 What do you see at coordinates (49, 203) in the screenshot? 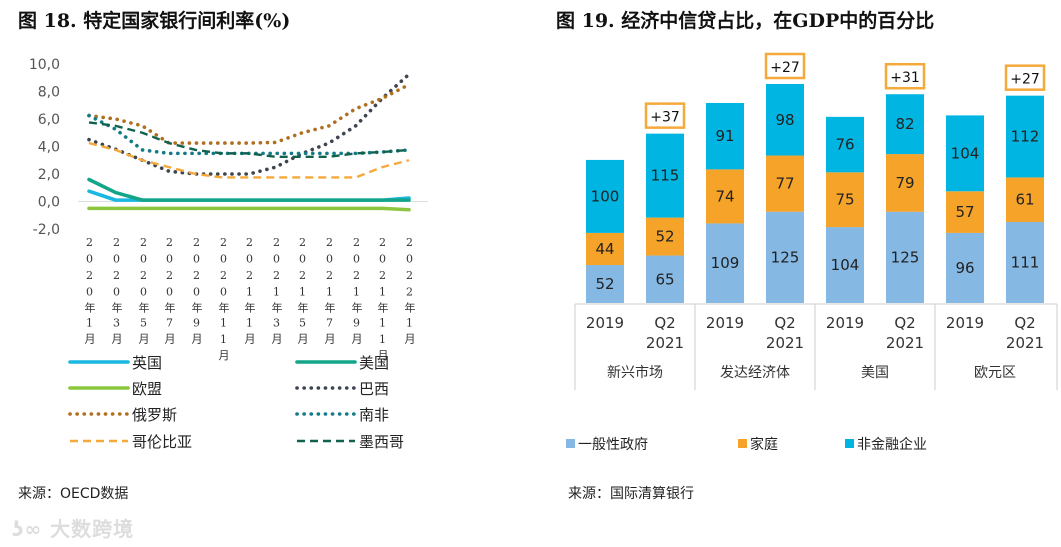
I see `y-tick-label: 0,0` at bounding box center [49, 203].